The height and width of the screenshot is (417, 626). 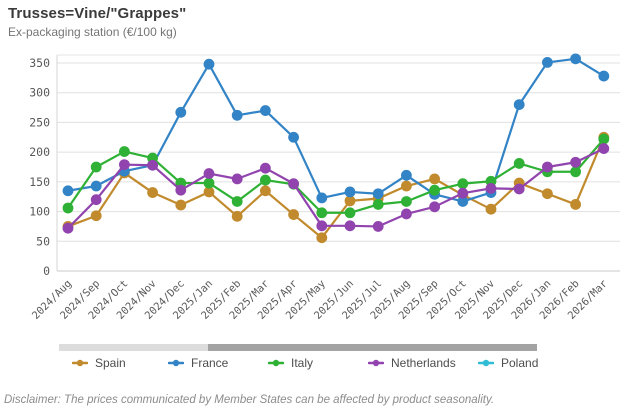 I want to click on legend-marker-spain-icon, so click(x=80, y=363).